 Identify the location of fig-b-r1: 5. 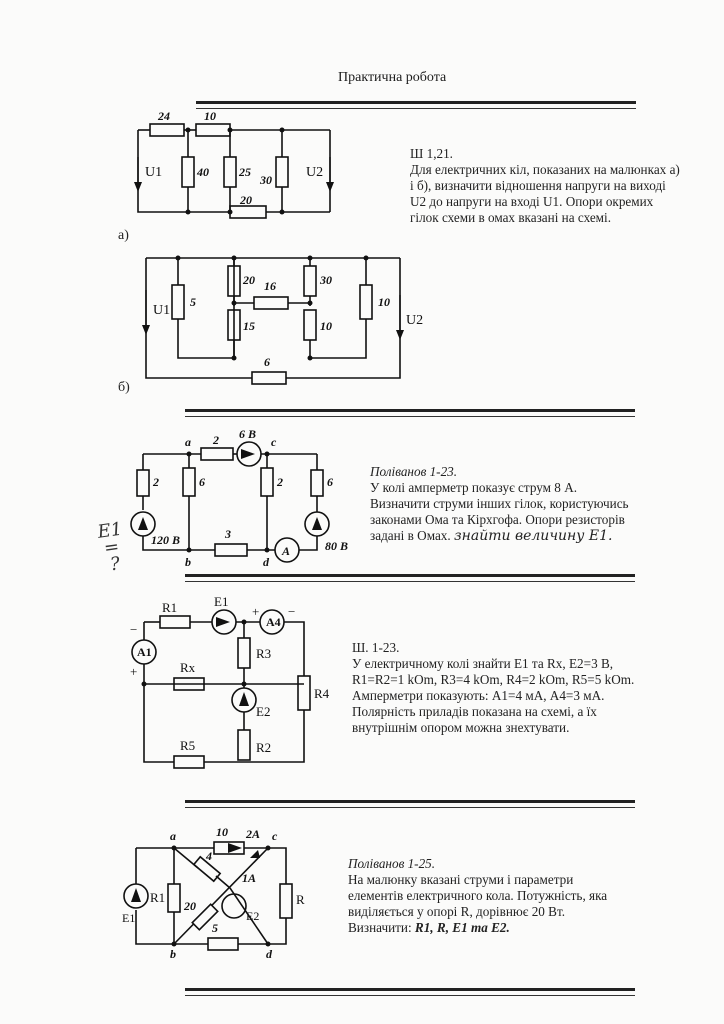
(193, 302).